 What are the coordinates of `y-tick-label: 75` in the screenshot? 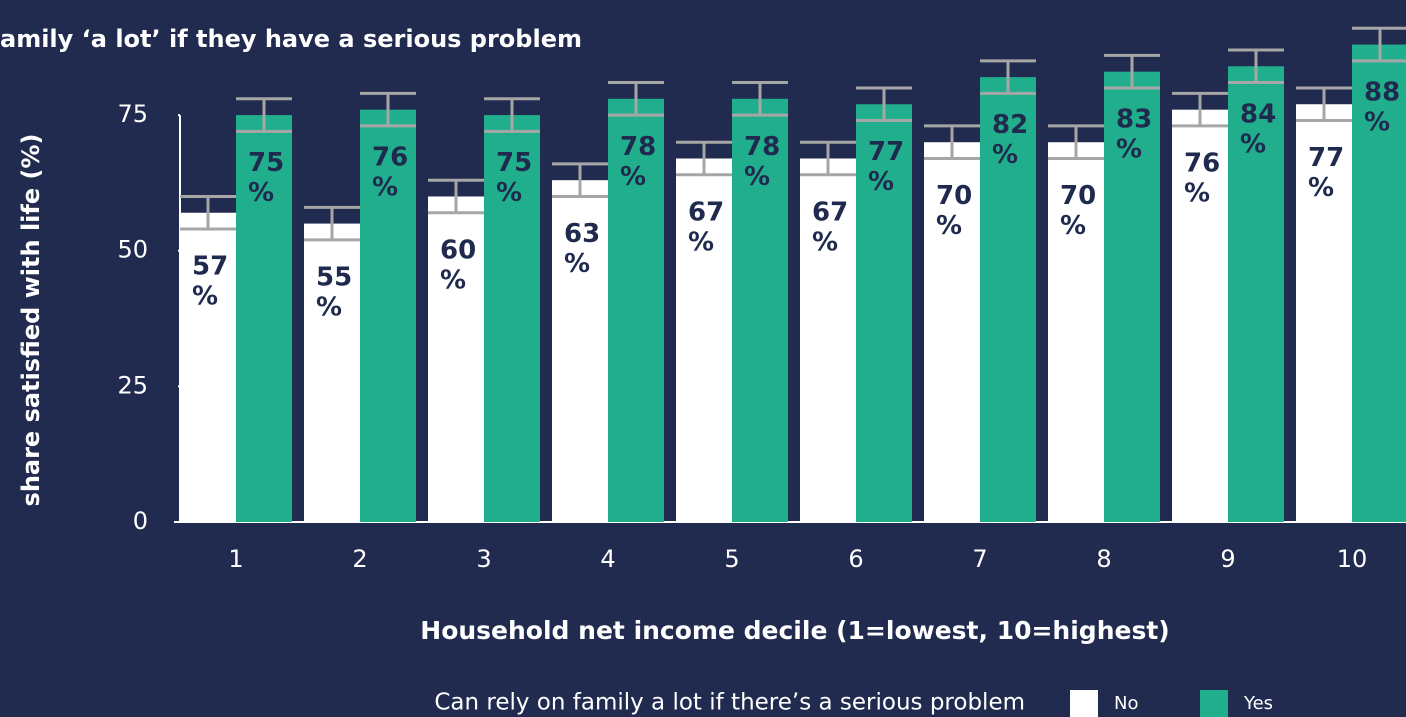 It's located at (132, 114).